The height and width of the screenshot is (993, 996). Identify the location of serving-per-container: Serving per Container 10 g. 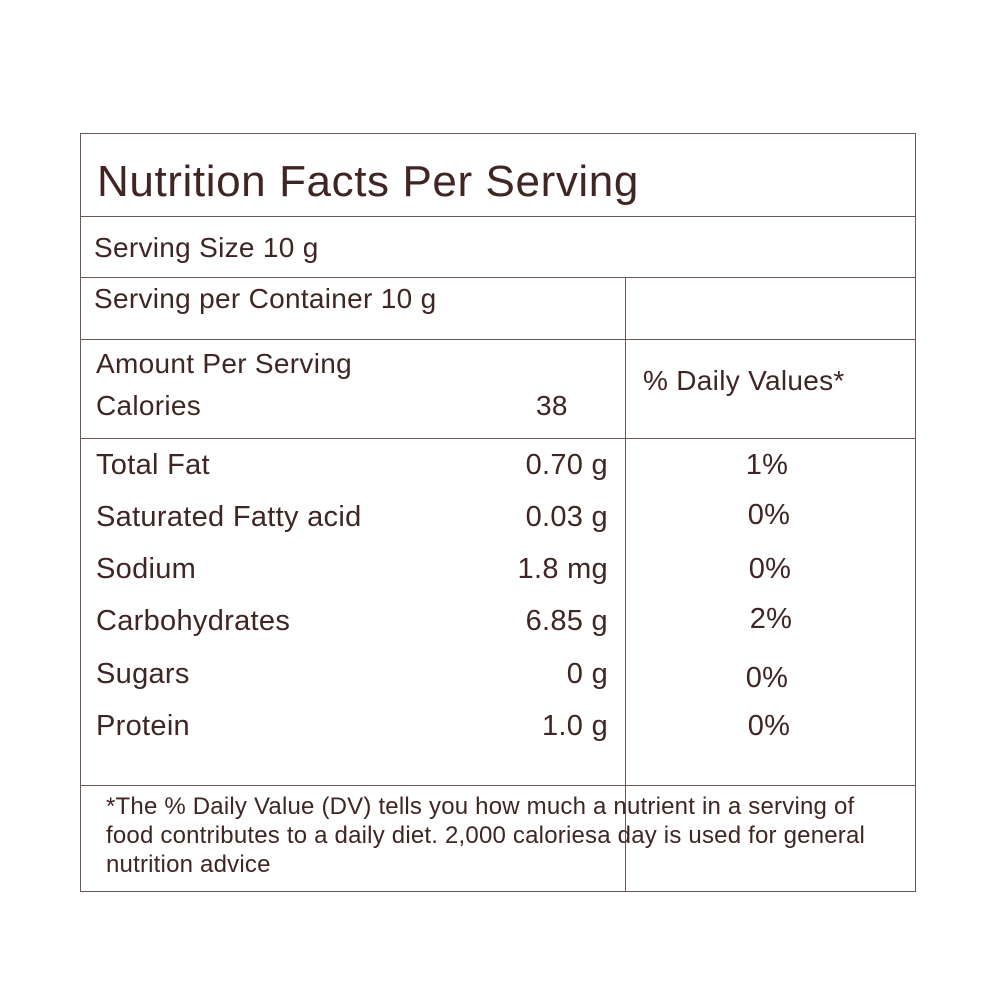
(265, 298).